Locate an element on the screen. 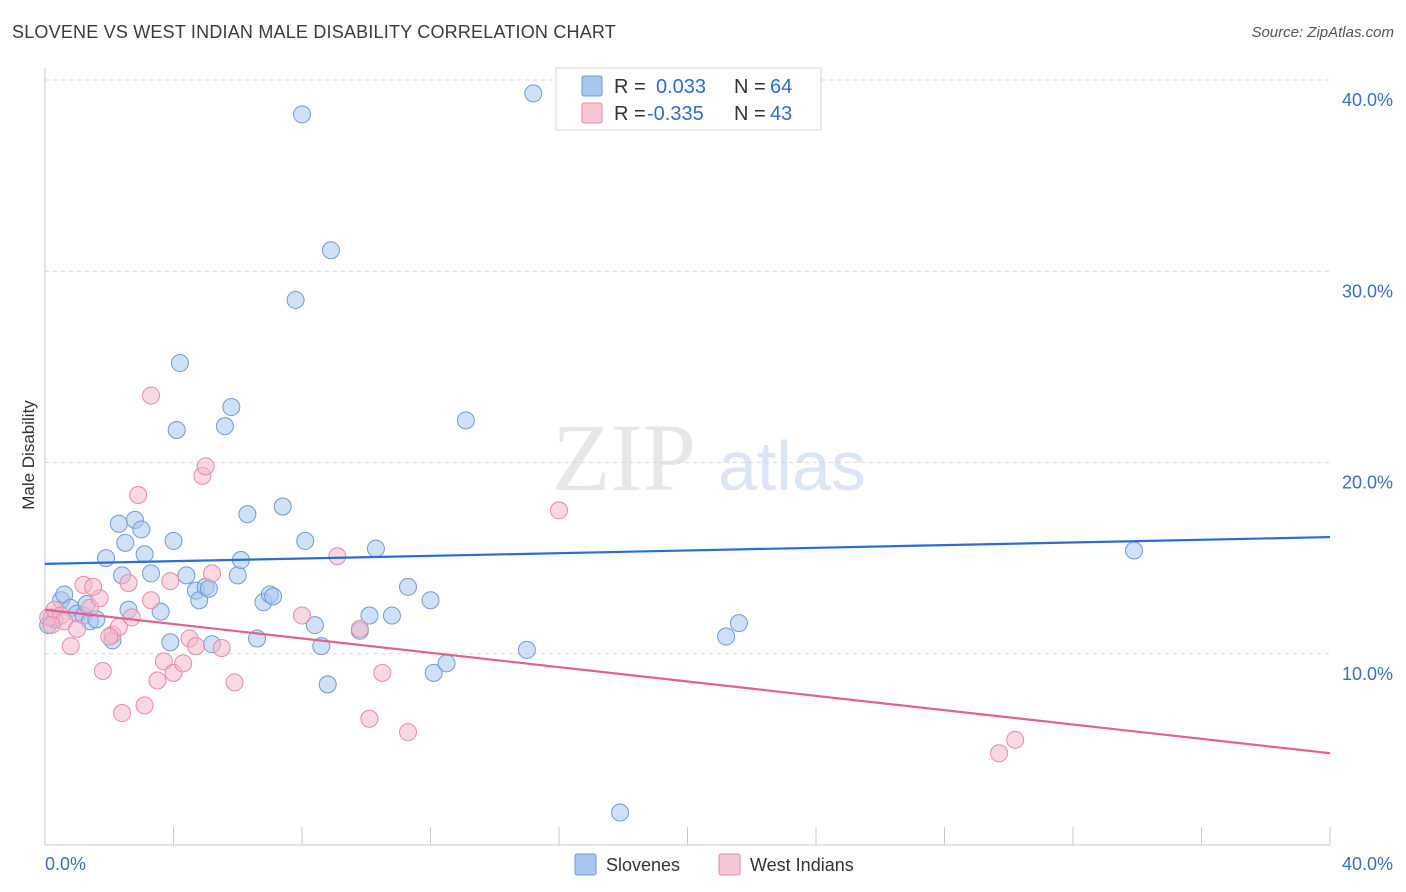 This screenshot has width=1406, height=892. legend-r-value-1: 0.033 is located at coordinates (681, 87).